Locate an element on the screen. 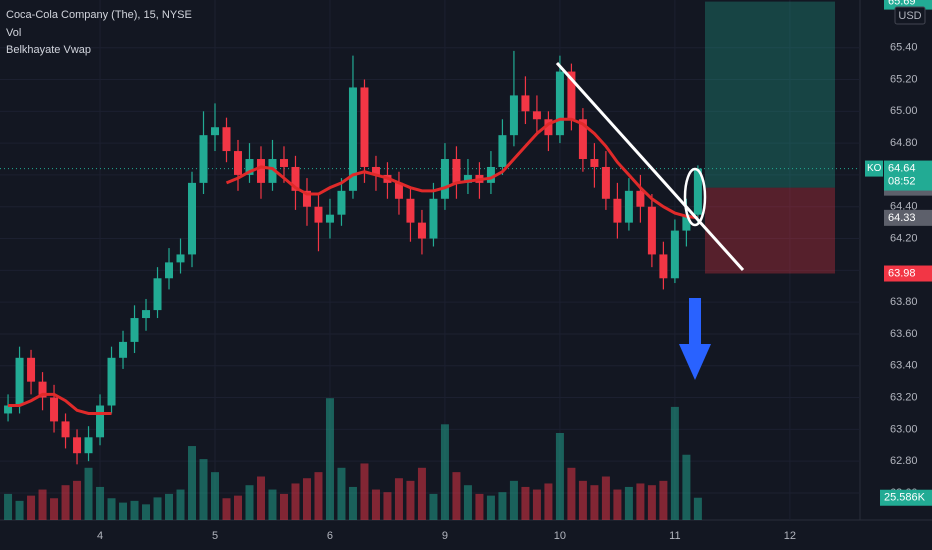 Image resolution: width=932 pixels, height=550 pixels. chart-title: Coca-Cola Company (The), 15, NYSE is located at coordinates (99, 15).